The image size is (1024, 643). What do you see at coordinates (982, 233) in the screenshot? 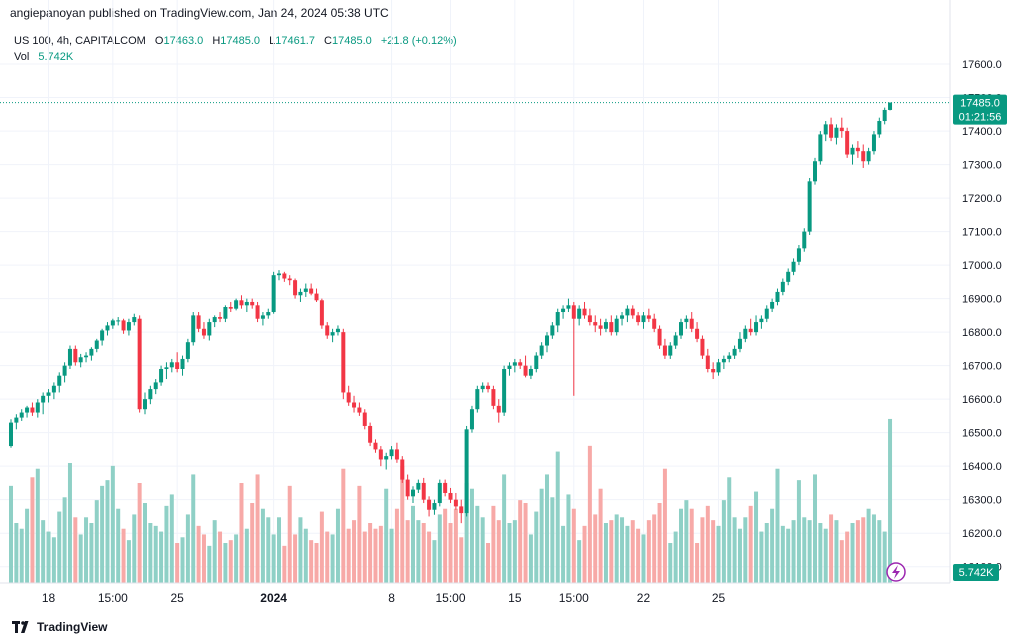
I see `y-tick-label: 17100.0` at bounding box center [982, 233].